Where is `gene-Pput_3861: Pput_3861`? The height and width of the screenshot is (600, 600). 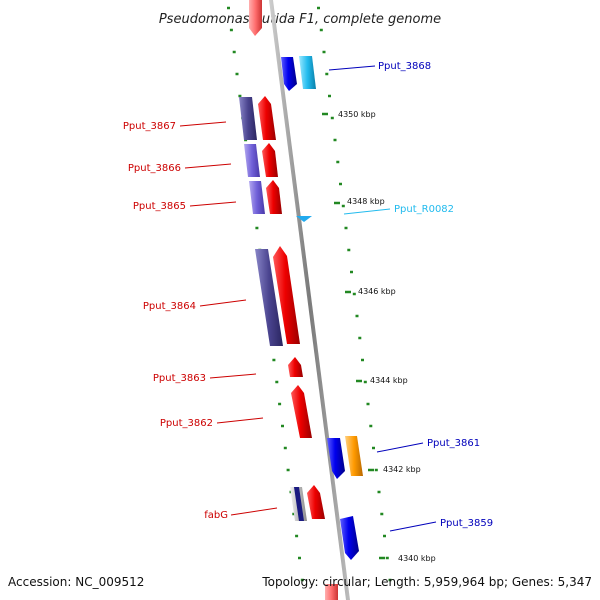
gene-Pput_3861: Pput_3861 is located at coordinates (403, 457).